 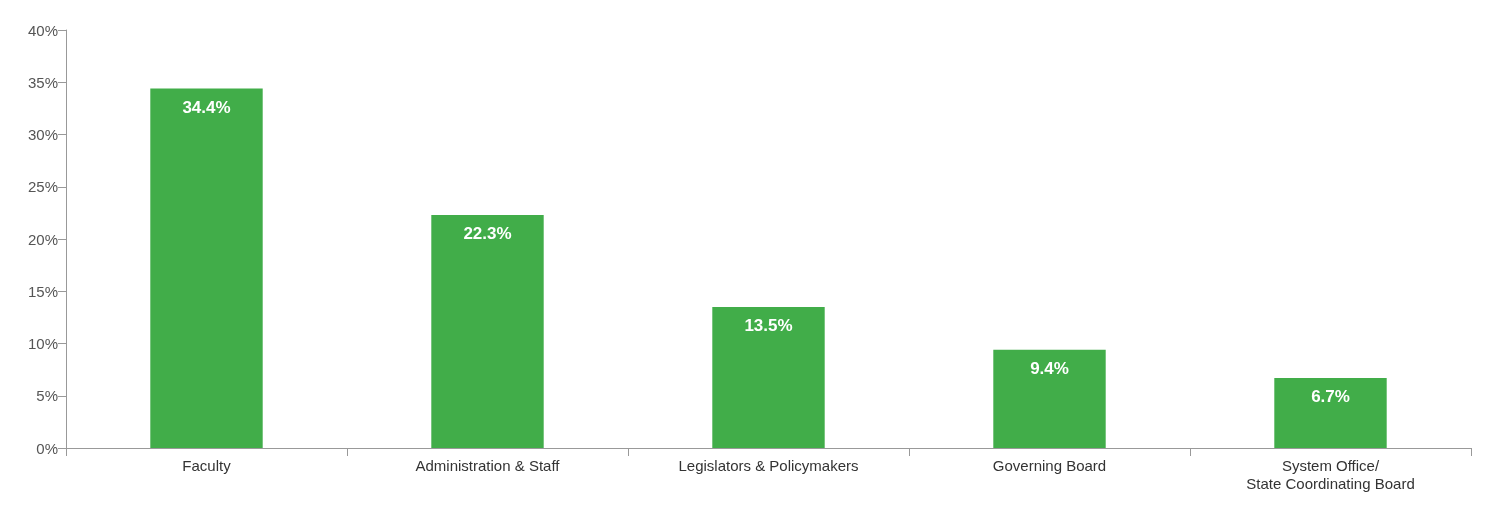 I want to click on x-tick-label: Governing Board, so click(x=1049, y=465).